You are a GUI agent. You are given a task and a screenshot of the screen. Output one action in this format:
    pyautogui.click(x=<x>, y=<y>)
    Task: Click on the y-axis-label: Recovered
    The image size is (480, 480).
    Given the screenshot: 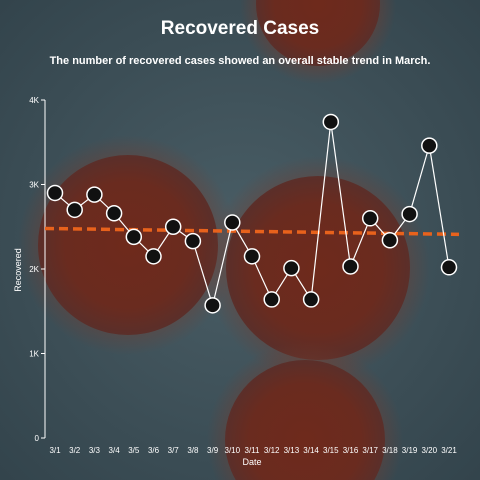 What is the action you would take?
    pyautogui.click(x=18, y=270)
    